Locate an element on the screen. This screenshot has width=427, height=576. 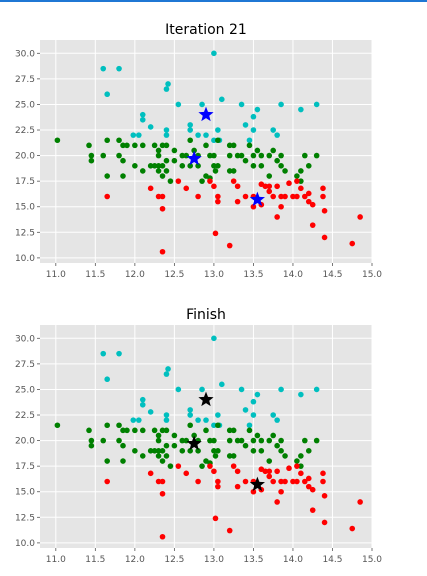
x-tick-label: 13.0 is located at coordinates (214, 275).